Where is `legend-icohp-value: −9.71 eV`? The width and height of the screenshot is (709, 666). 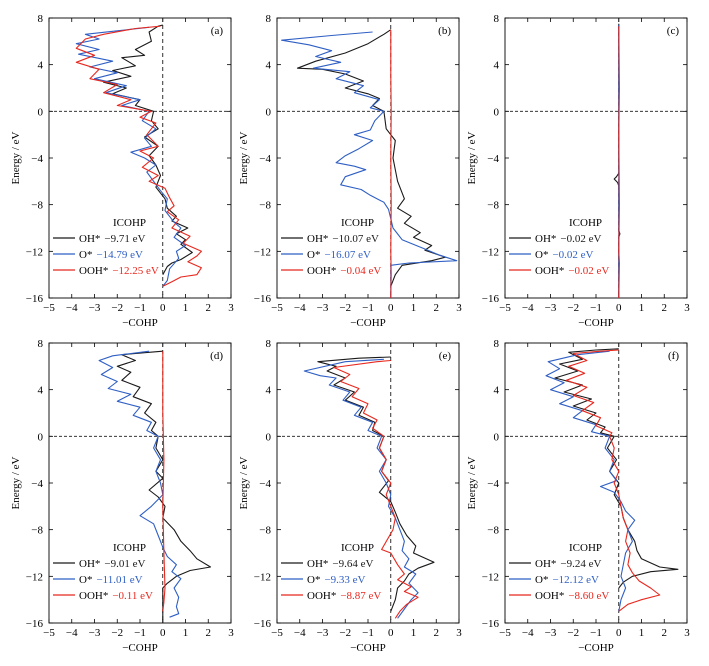
legend-icohp-value: −9.71 eV is located at coordinates (124, 239).